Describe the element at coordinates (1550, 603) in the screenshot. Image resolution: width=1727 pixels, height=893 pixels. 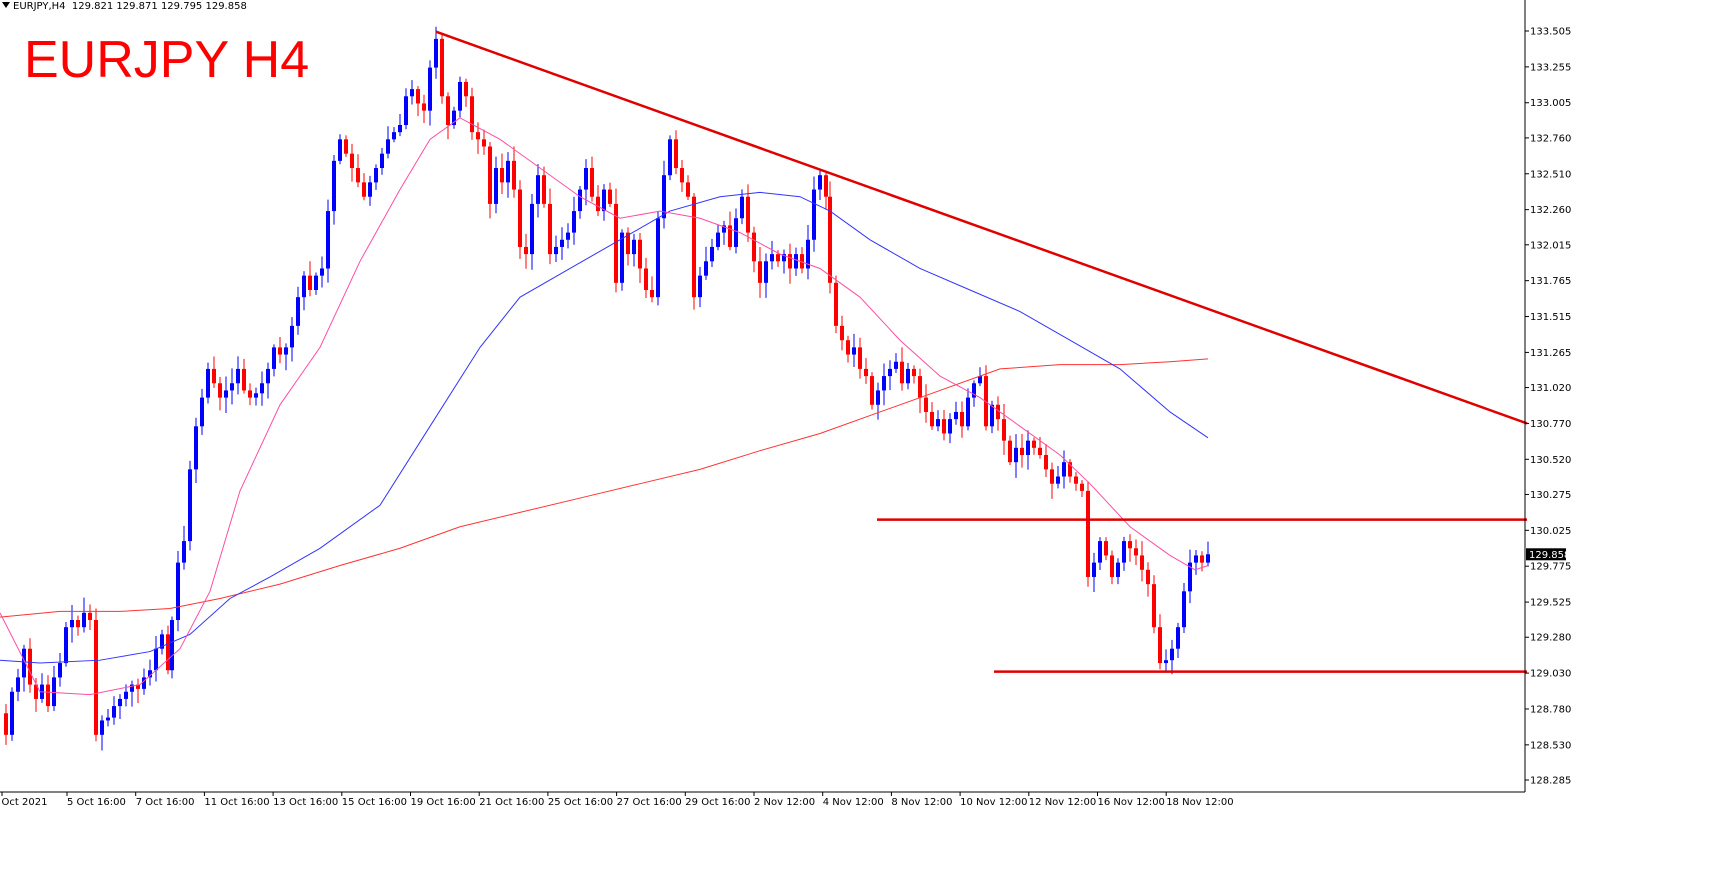
I see `y-tick-label: 129.525` at that location.